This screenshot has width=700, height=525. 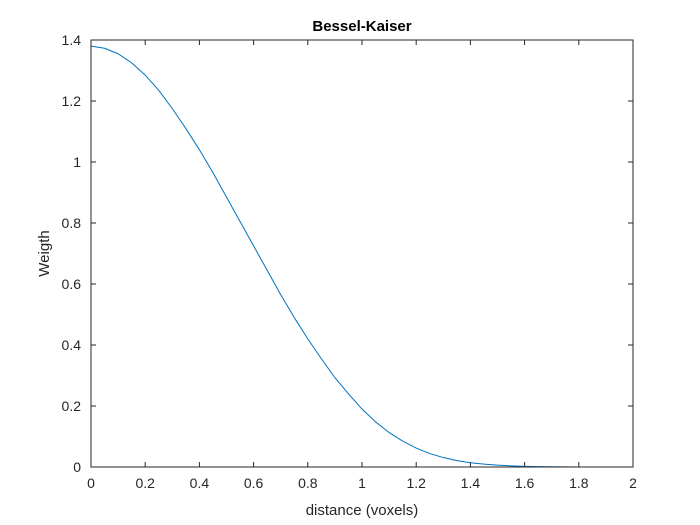 I want to click on x-tick-label: 1.6, so click(x=525, y=483).